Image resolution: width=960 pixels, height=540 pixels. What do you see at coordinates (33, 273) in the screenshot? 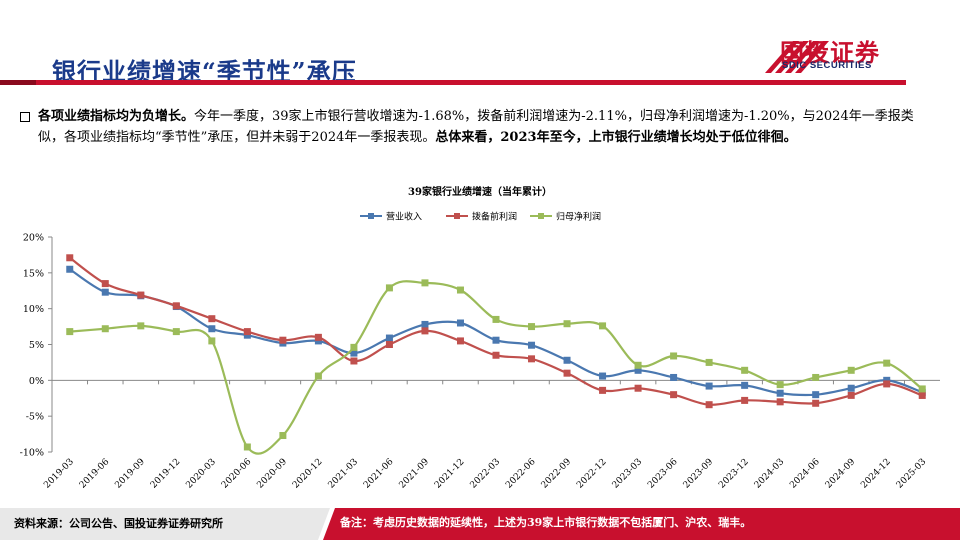
I see `y-tick-label: 15%` at bounding box center [33, 273].